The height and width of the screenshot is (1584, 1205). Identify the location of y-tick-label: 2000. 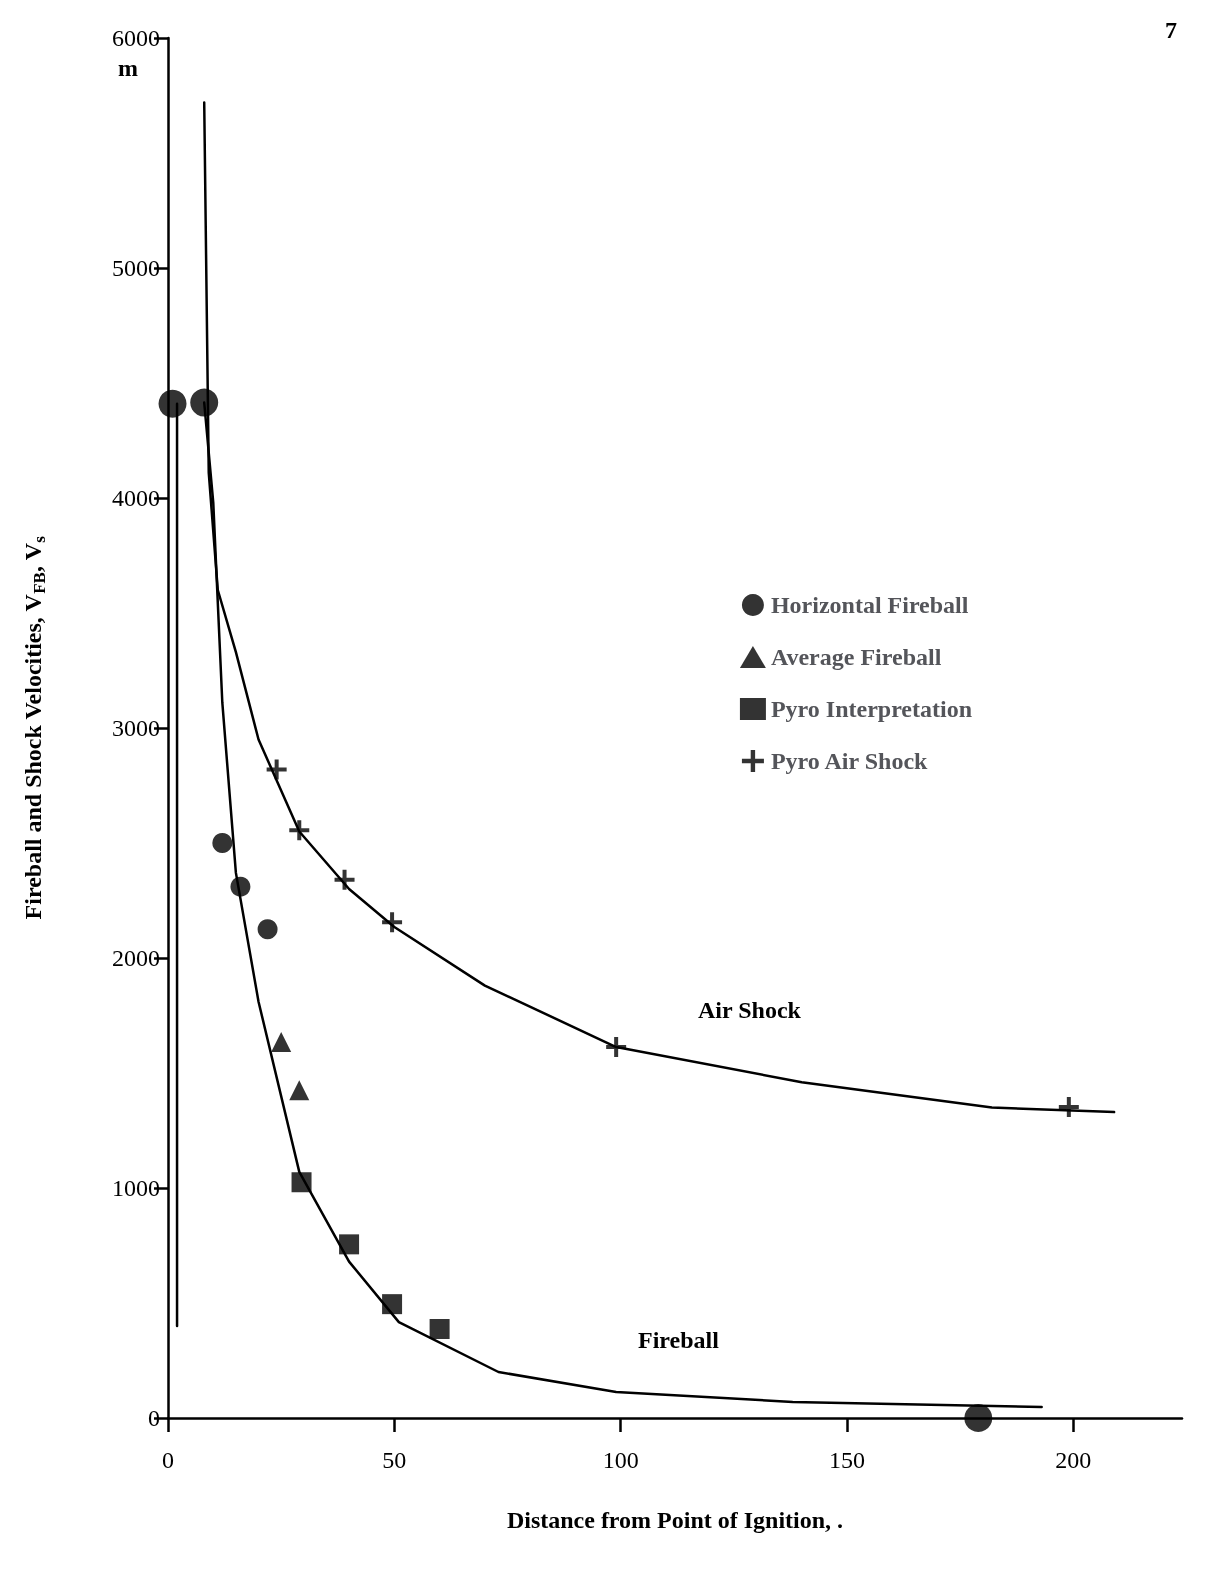
(136, 958).